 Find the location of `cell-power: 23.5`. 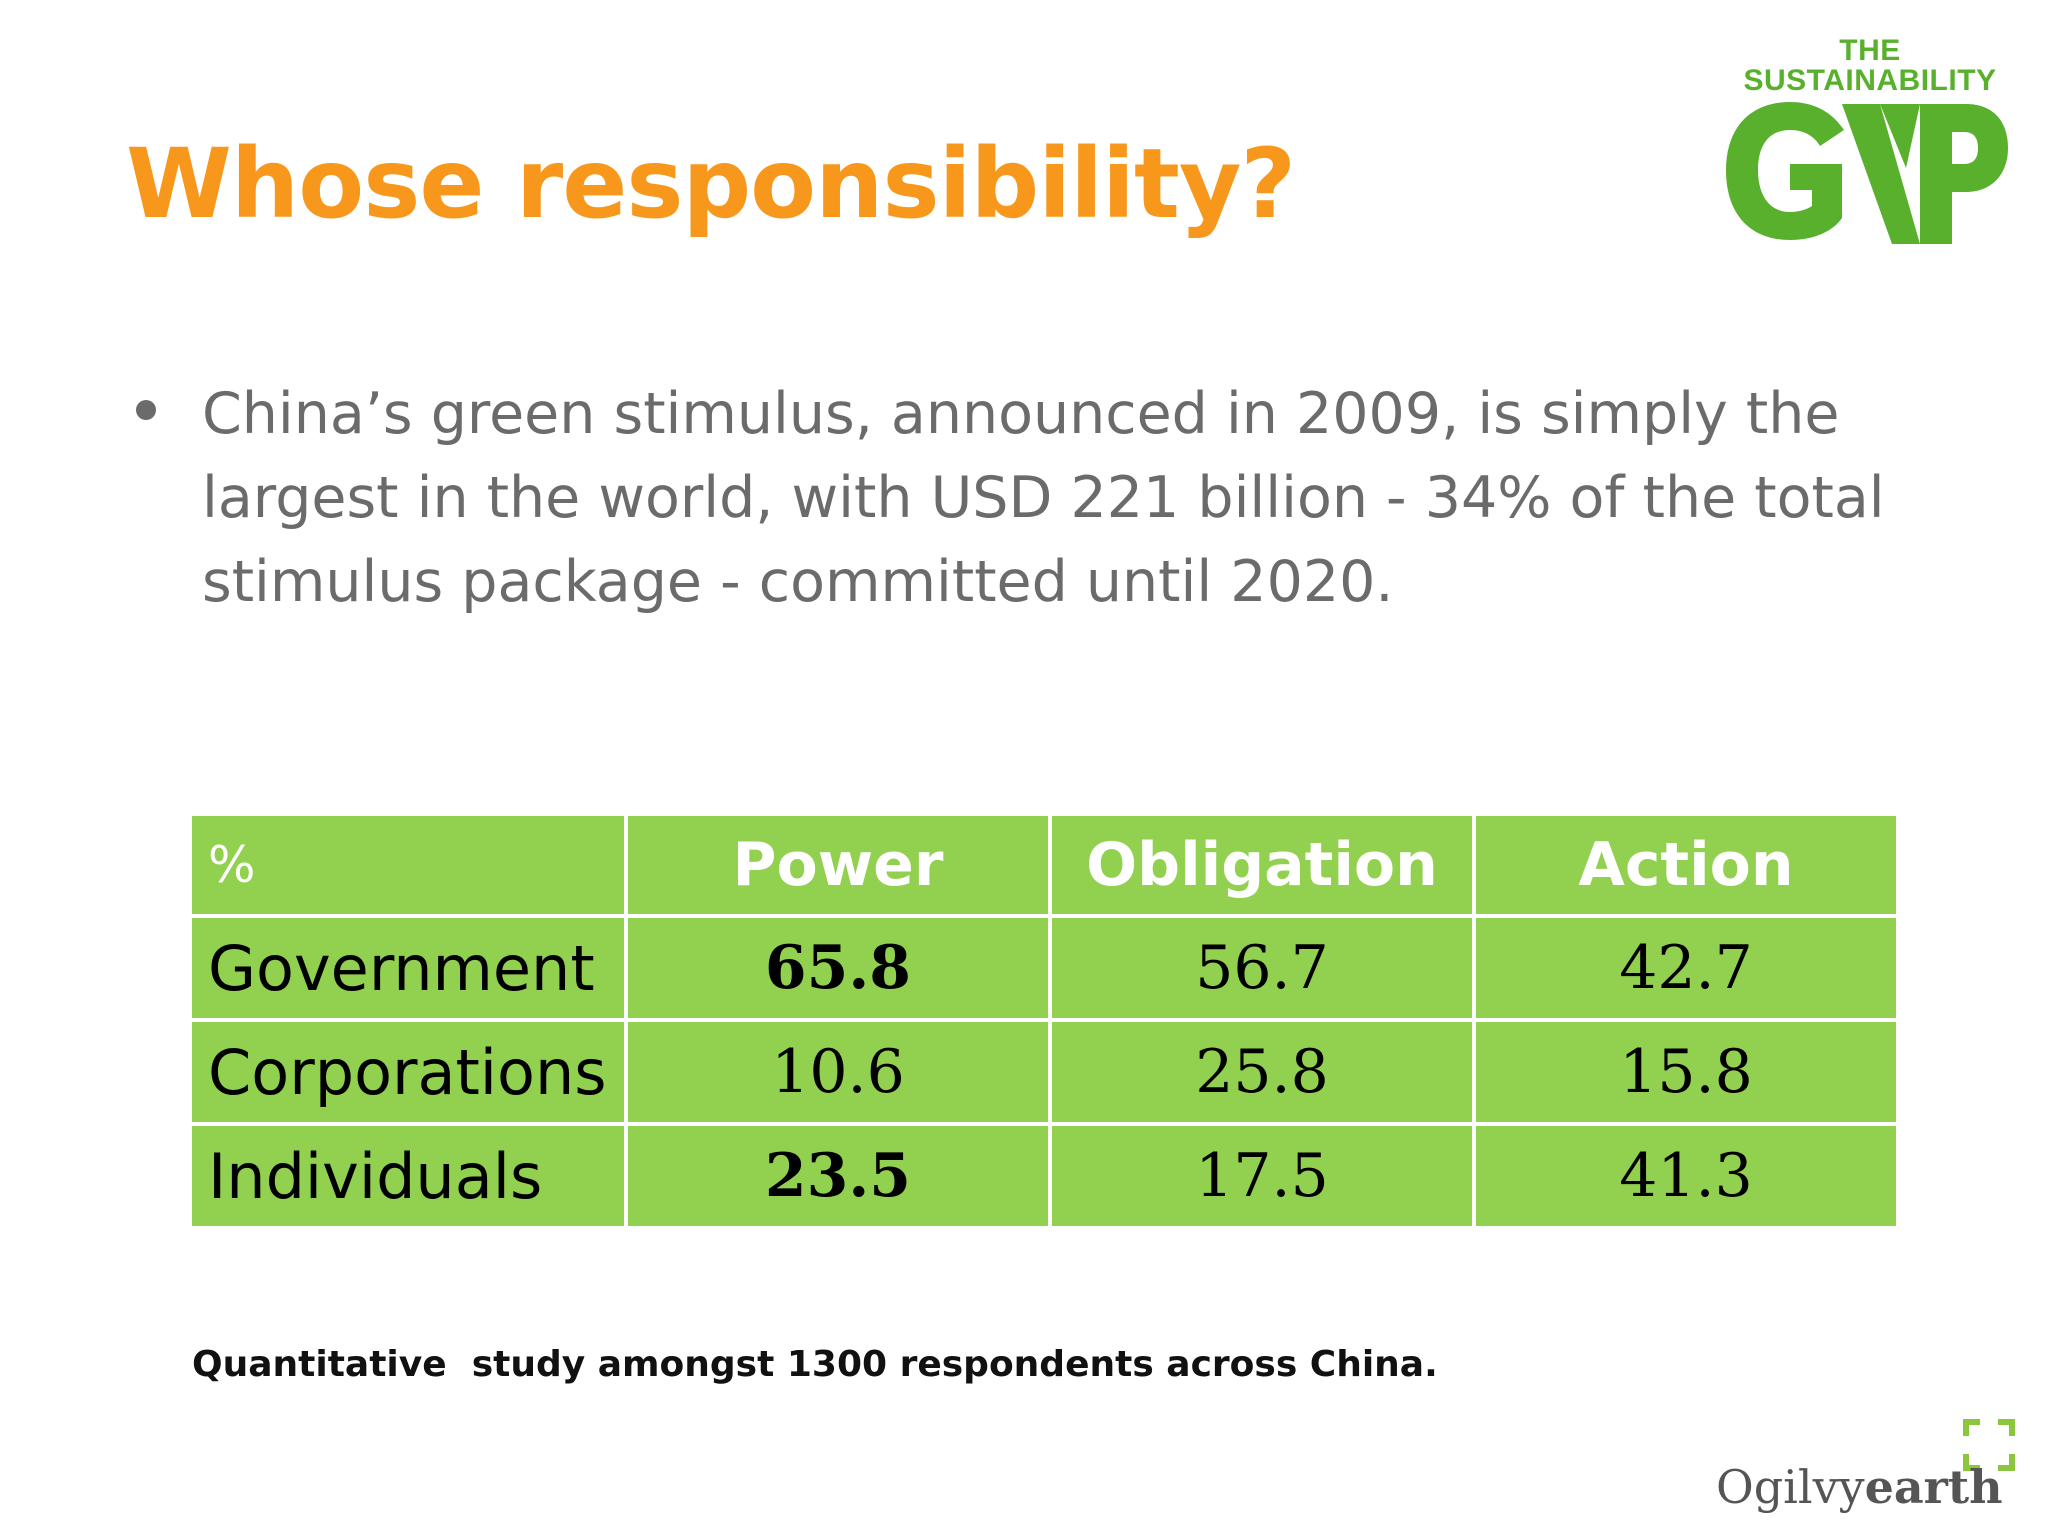

cell-power: 23.5 is located at coordinates (838, 1176).